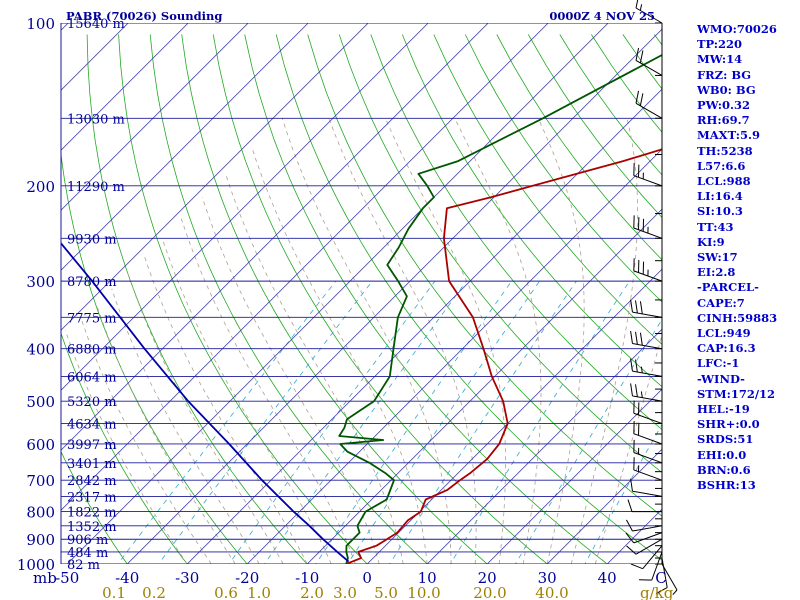 The height and width of the screenshot is (600, 800). What do you see at coordinates (723, 120) in the screenshot?
I see `index-line: RH:69.7` at bounding box center [723, 120].